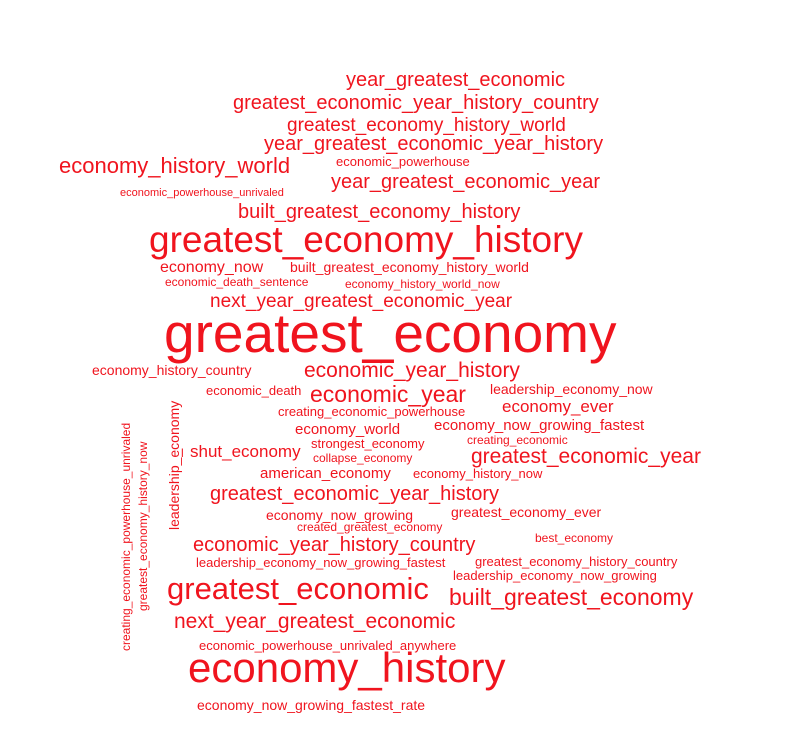  Describe the element at coordinates (517, 440) in the screenshot. I see `word: creating_economic` at that location.